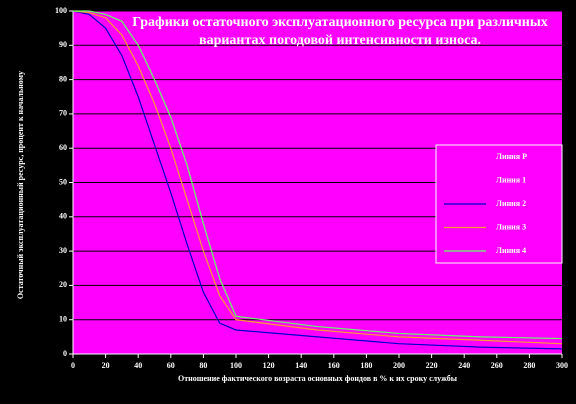  What do you see at coordinates (269, 365) in the screenshot?
I see `x-tick-label: 120` at bounding box center [269, 365].